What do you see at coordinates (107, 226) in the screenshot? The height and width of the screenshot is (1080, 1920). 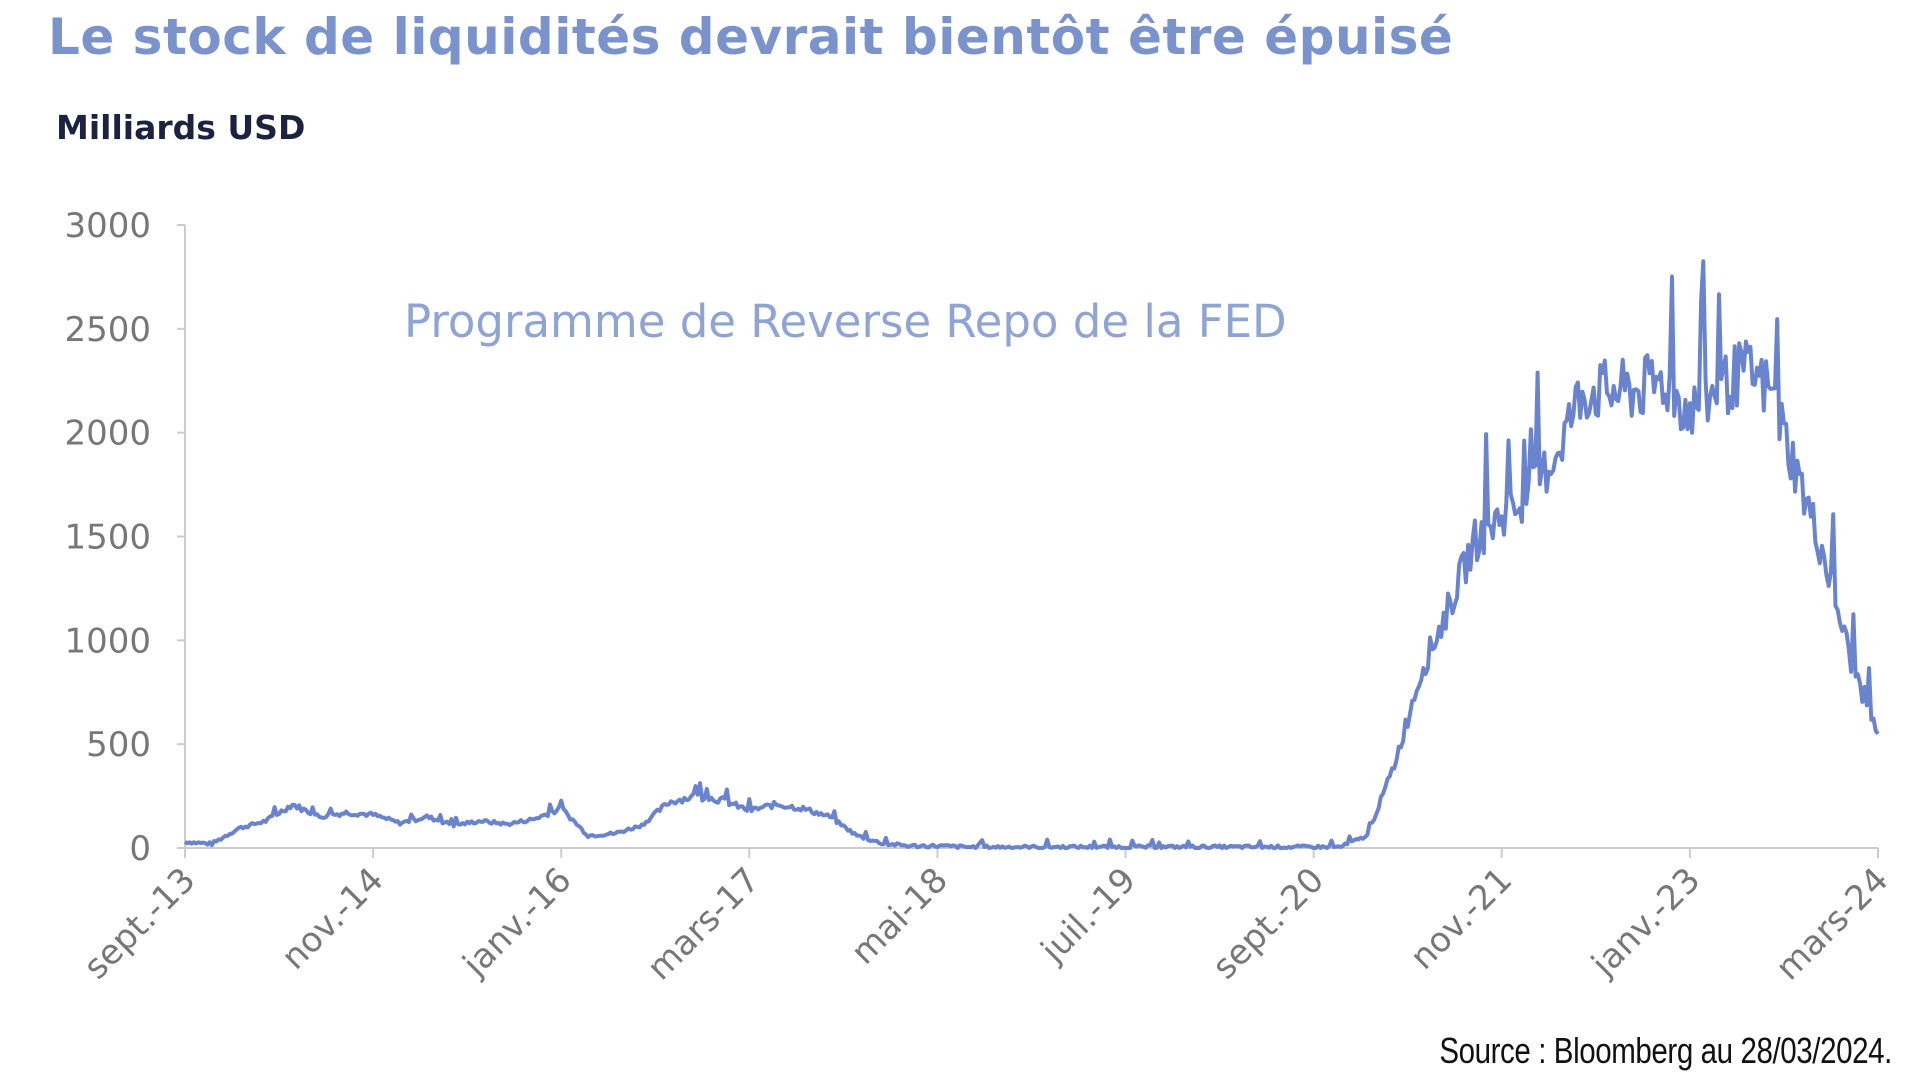 I see `y-tick-label: 3000` at bounding box center [107, 226].